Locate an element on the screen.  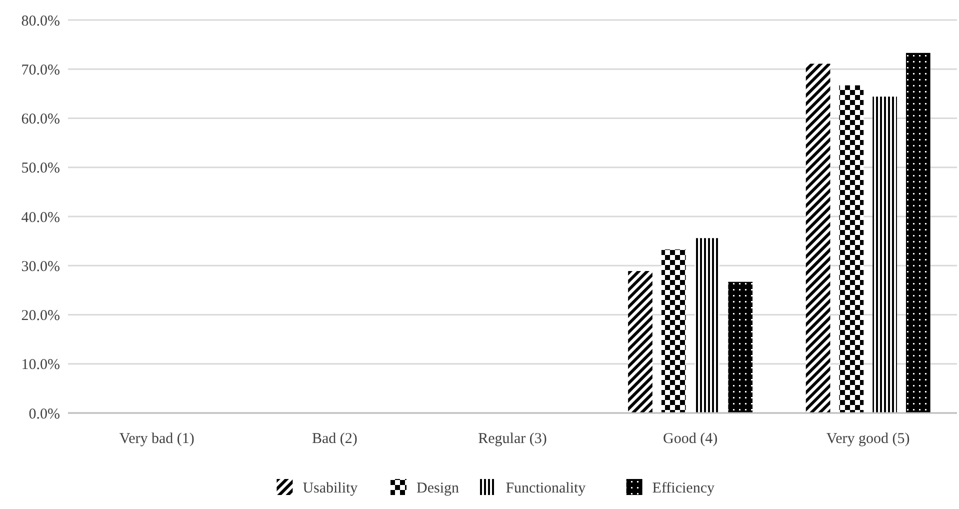
y-tick-label: 30.0% is located at coordinates (40, 266).